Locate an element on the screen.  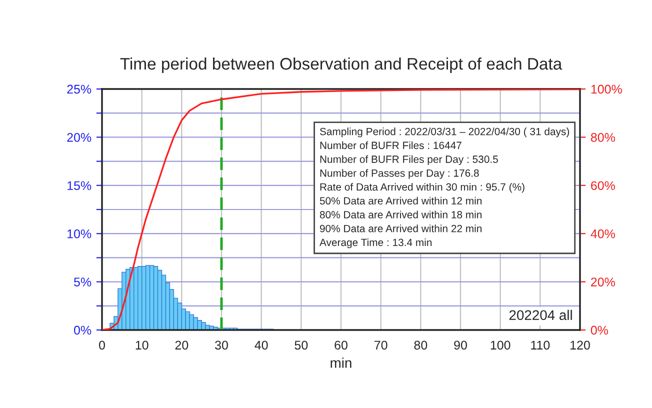
text: Sampling Period : 2022/03/31 – 2022/04/30 ( 31 days) Number of BUFR Files : 16447 Number of BUFR Files per Day : 530.5 Number of Passes per Day : 176.8 Rate of Data Arrived within 30 min : 95.7 (%) 50% Data are Arrived within 12 min 80% Data are Arrived within 18 min 90% Data are Arrived within 22 min Average Time : 13.4 min is located at coordinates (445, 188).